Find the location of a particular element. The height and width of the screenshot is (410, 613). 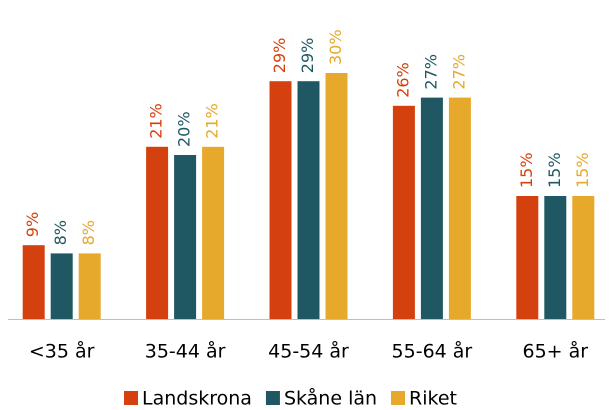

x-tick-label: 65+ år is located at coordinates (556, 351).